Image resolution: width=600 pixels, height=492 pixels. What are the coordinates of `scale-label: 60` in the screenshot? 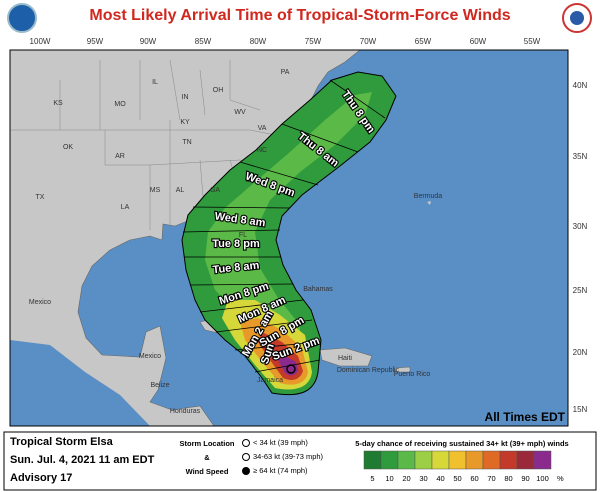 It's located at (474, 478).